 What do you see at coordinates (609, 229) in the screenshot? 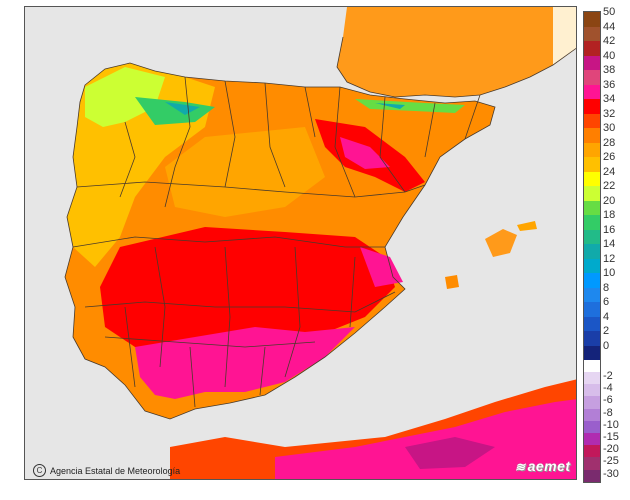
I see `legend-label: 16` at bounding box center [609, 229].